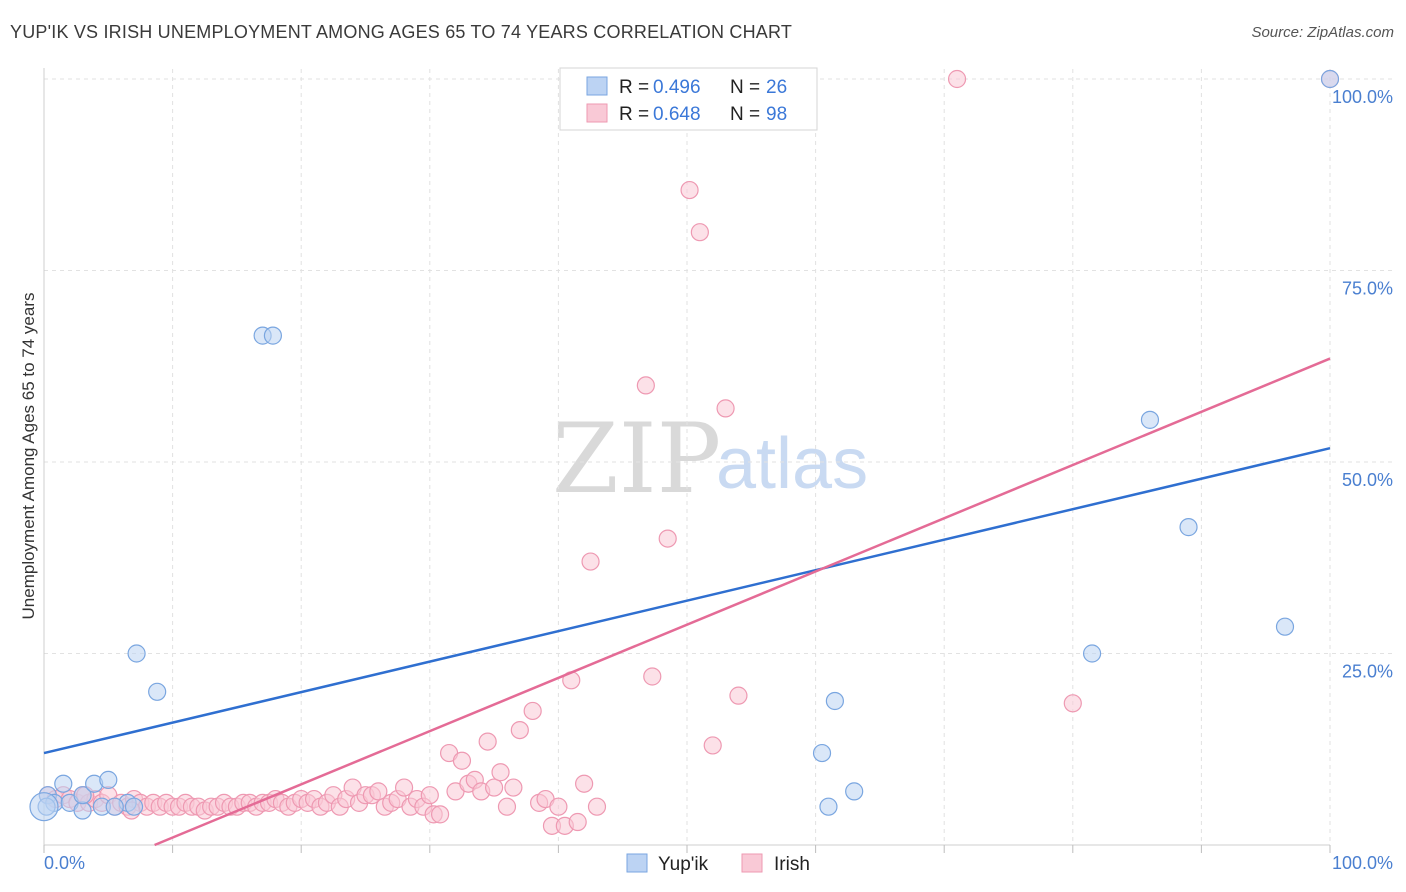 Image resolution: width=1406 pixels, height=892 pixels. Describe the element at coordinates (677, 114) in the screenshot. I see `legend-r-value-irish: 0.648` at that location.